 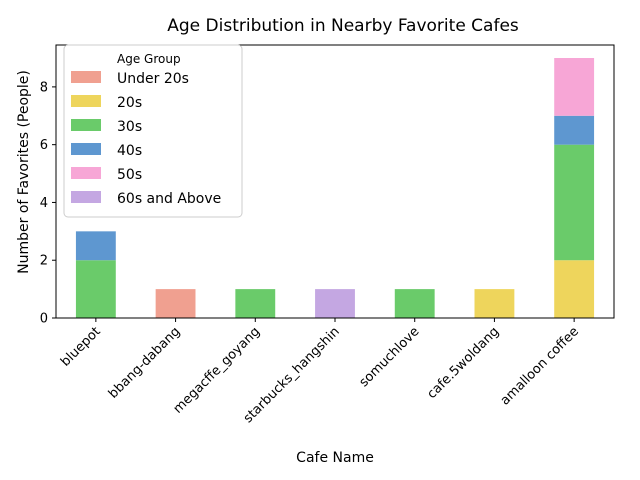 What do you see at coordinates (24, 172) in the screenshot?
I see `y-axis-label: Number of Favorites (People)` at bounding box center [24, 172].